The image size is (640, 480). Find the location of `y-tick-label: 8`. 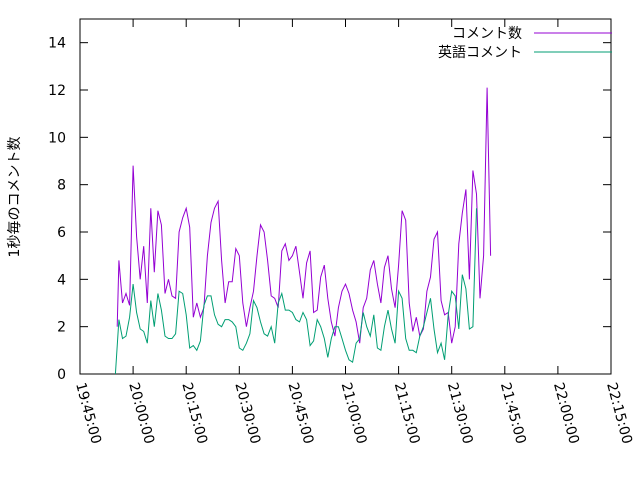

y-tick-label: 8 is located at coordinates (61, 186).